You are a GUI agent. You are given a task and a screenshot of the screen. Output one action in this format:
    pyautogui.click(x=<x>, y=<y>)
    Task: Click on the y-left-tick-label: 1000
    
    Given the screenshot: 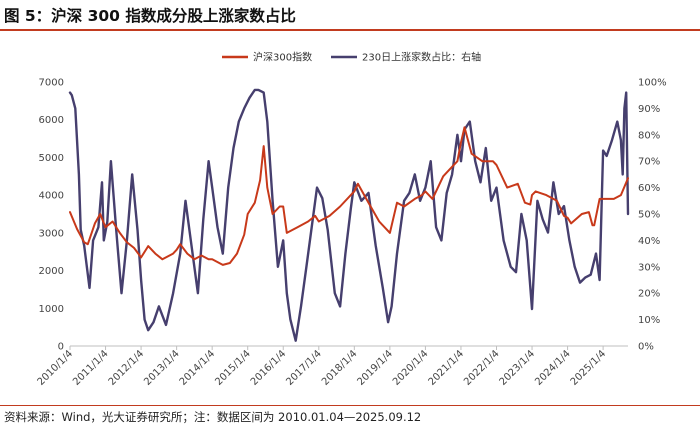 What is the action you would take?
    pyautogui.click(x=51, y=309)
    